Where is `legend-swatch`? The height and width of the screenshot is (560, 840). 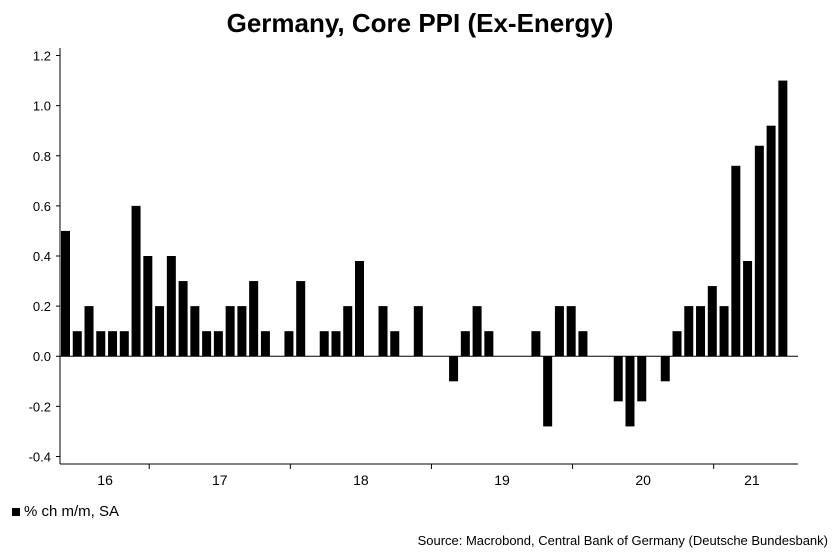
legend-swatch is located at coordinates (16, 511).